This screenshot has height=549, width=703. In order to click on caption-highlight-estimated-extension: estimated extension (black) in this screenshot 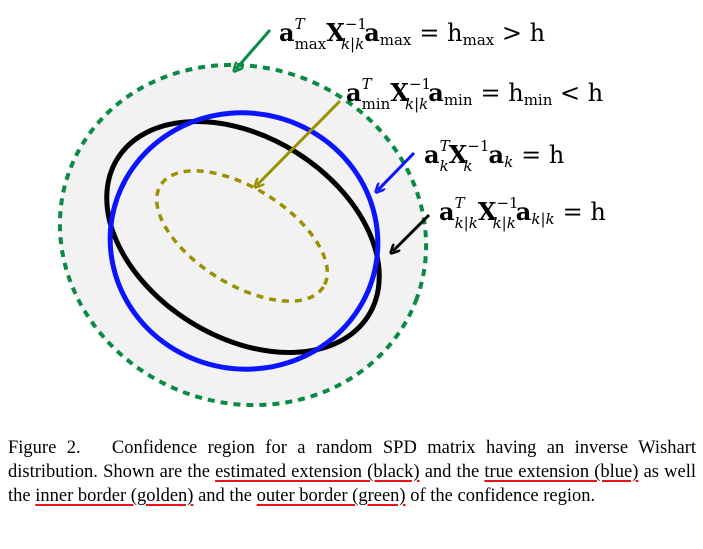, I will do `click(317, 472)`.